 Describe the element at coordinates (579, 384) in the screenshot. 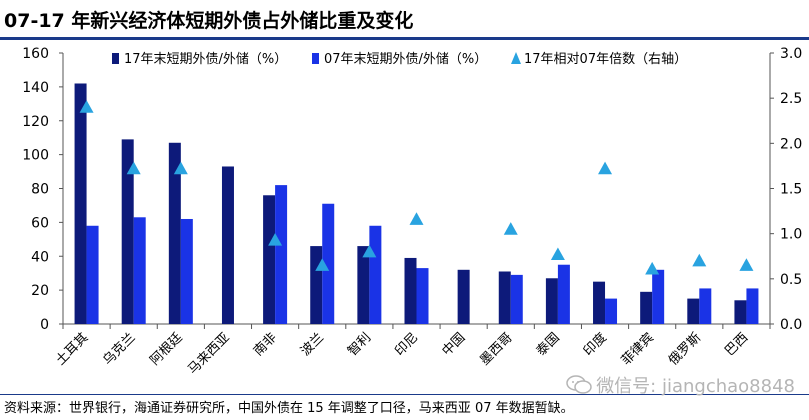

I see `wechat-icon` at that location.